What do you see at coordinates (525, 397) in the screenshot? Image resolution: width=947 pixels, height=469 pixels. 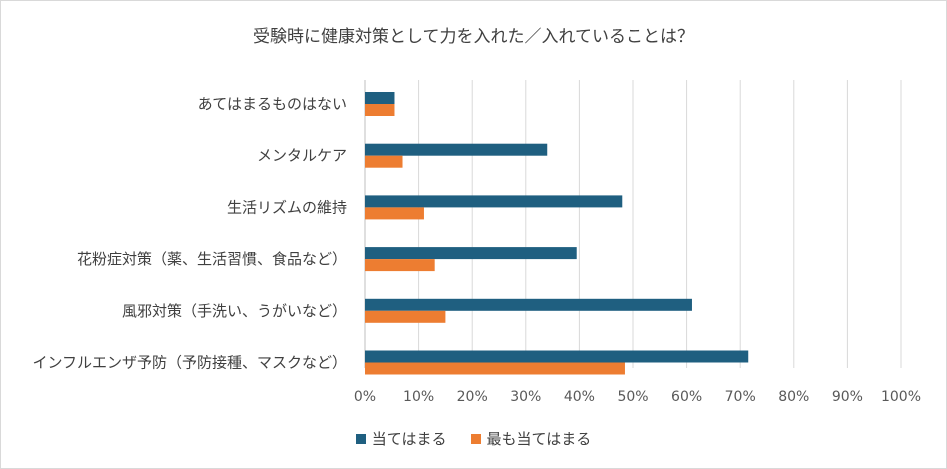 I see `x-tick-label: 30%` at bounding box center [525, 397].